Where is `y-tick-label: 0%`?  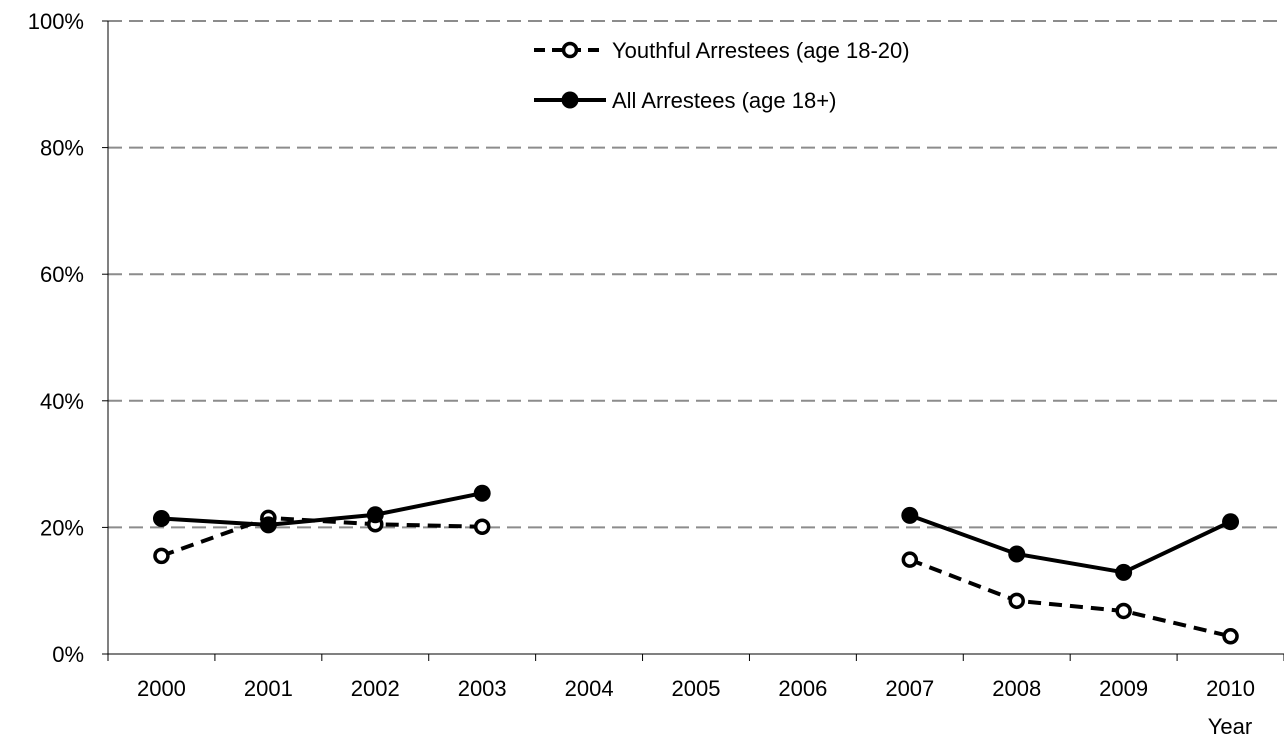
y-tick-label: 0% is located at coordinates (68, 654).